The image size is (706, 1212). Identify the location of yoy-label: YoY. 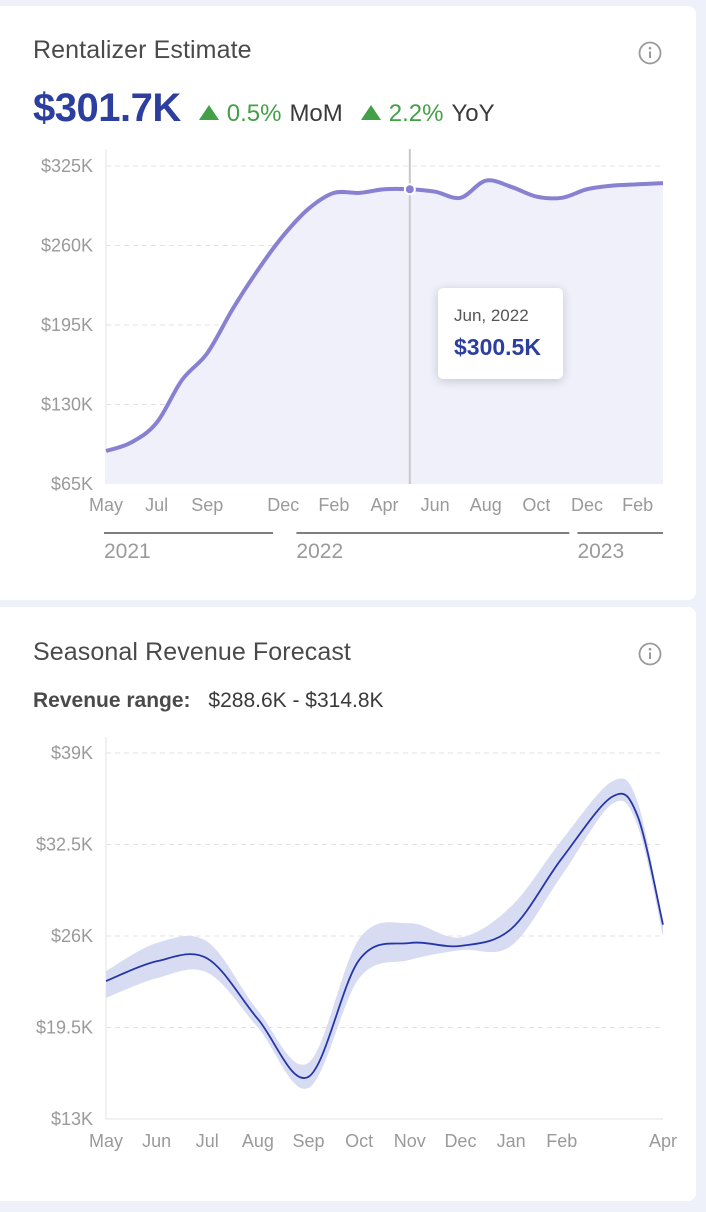
(473, 113).